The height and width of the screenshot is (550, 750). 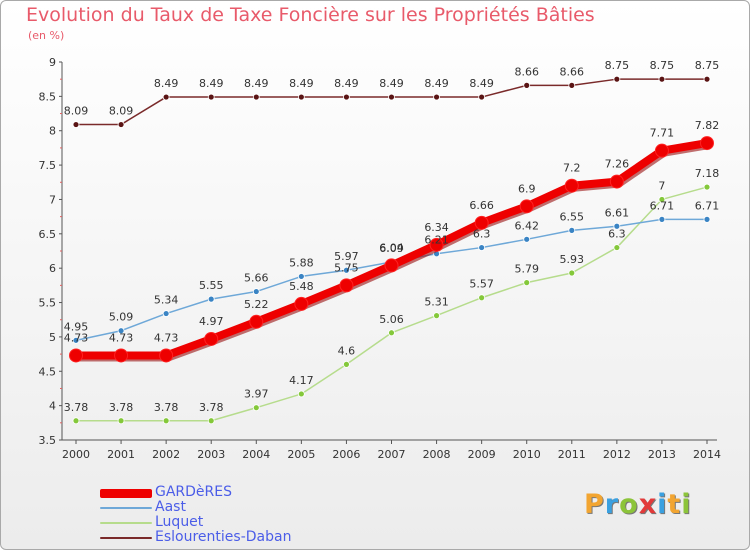 I want to click on data-label: 4.95, so click(x=76, y=326).